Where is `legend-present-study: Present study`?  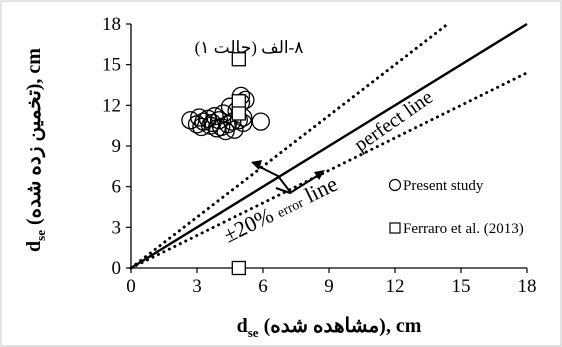 legend-present-study: Present study is located at coordinates (443, 186).